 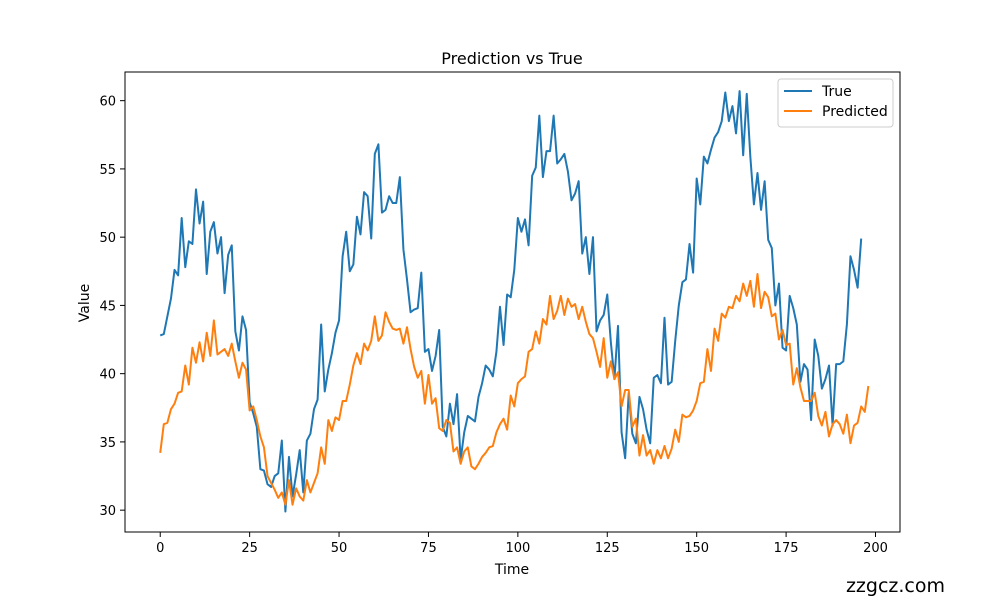 I want to click on x-tick-label: 50, so click(x=339, y=548).